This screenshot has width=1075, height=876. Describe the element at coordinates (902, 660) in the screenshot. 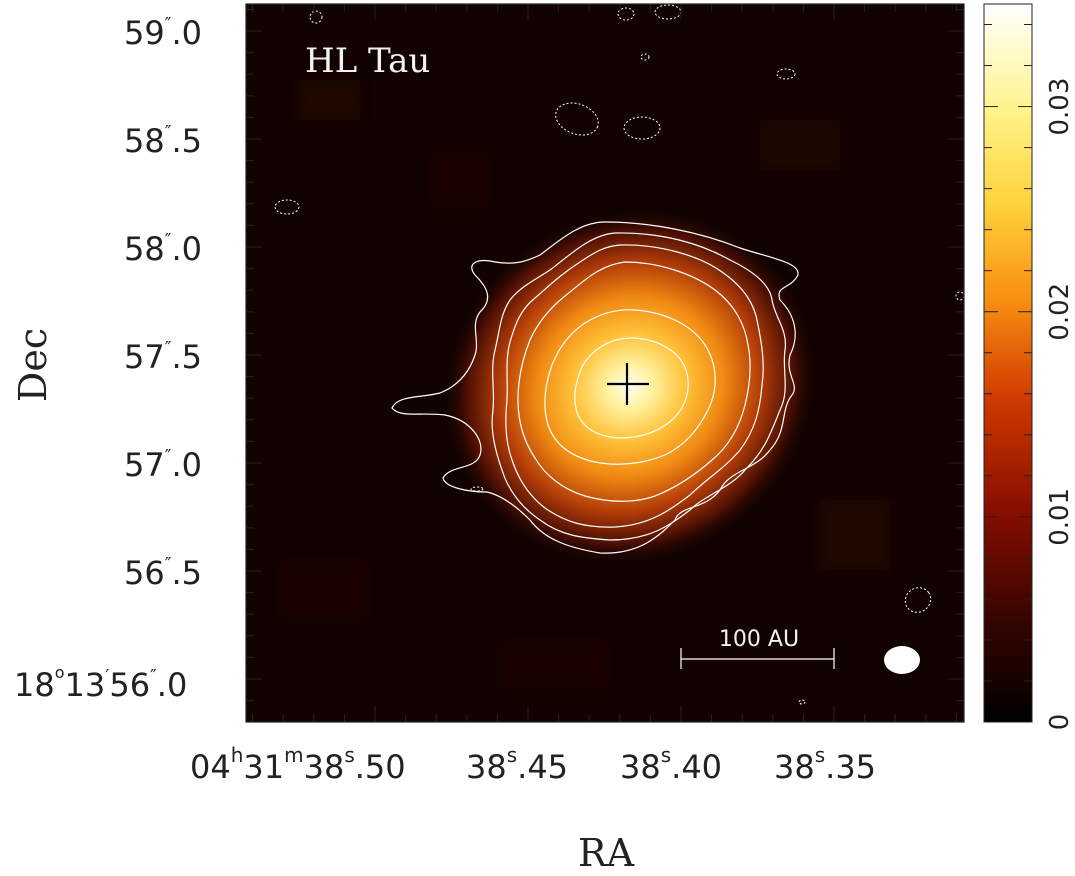

I see `beam-ellipse` at that location.